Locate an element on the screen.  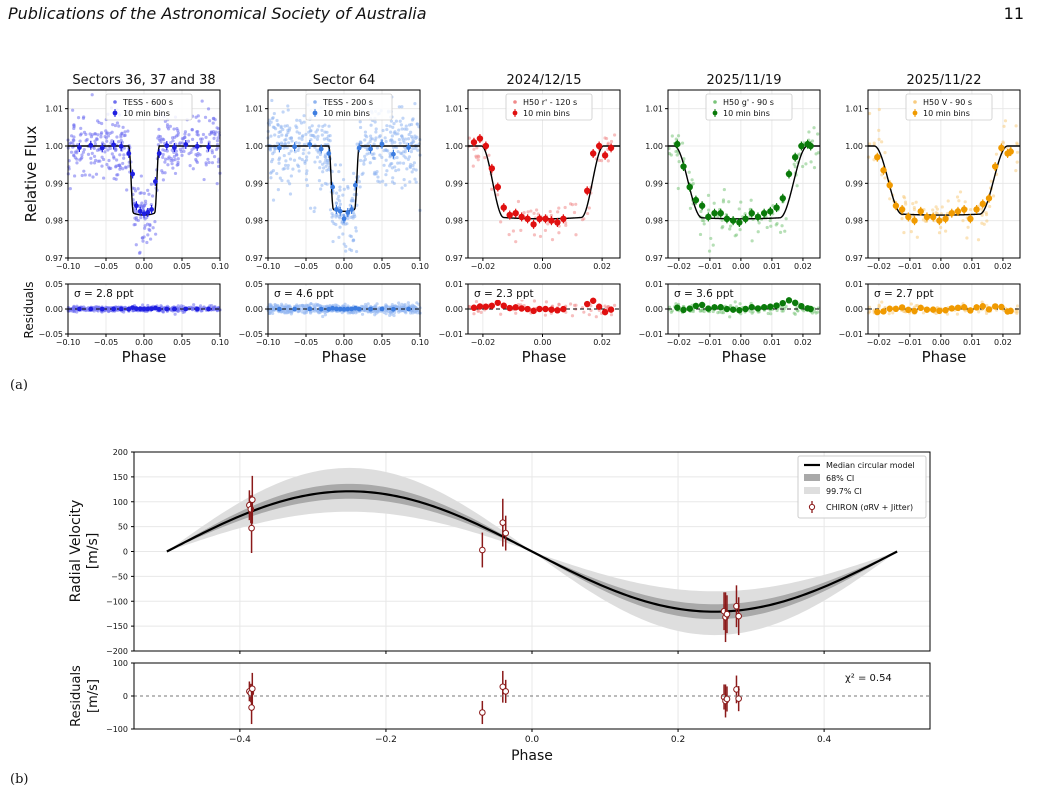
residual-x-tick-label: 0.01 is located at coordinates (772, 342).